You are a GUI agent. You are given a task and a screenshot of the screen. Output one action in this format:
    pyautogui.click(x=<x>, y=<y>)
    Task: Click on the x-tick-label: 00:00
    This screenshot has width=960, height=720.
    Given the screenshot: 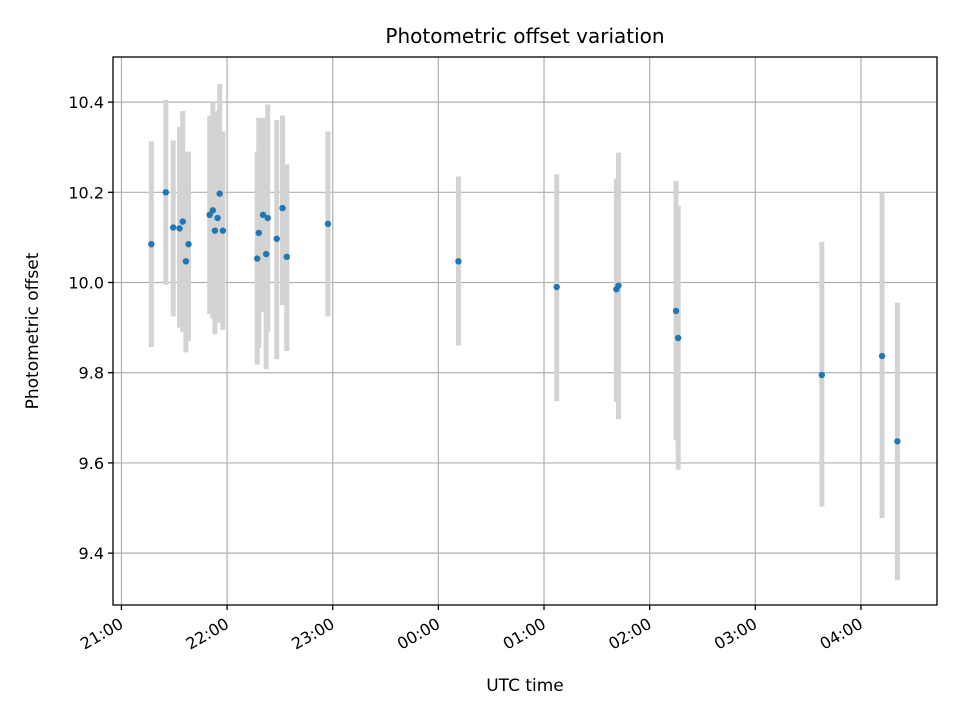 What is the action you would take?
    pyautogui.click(x=418, y=634)
    